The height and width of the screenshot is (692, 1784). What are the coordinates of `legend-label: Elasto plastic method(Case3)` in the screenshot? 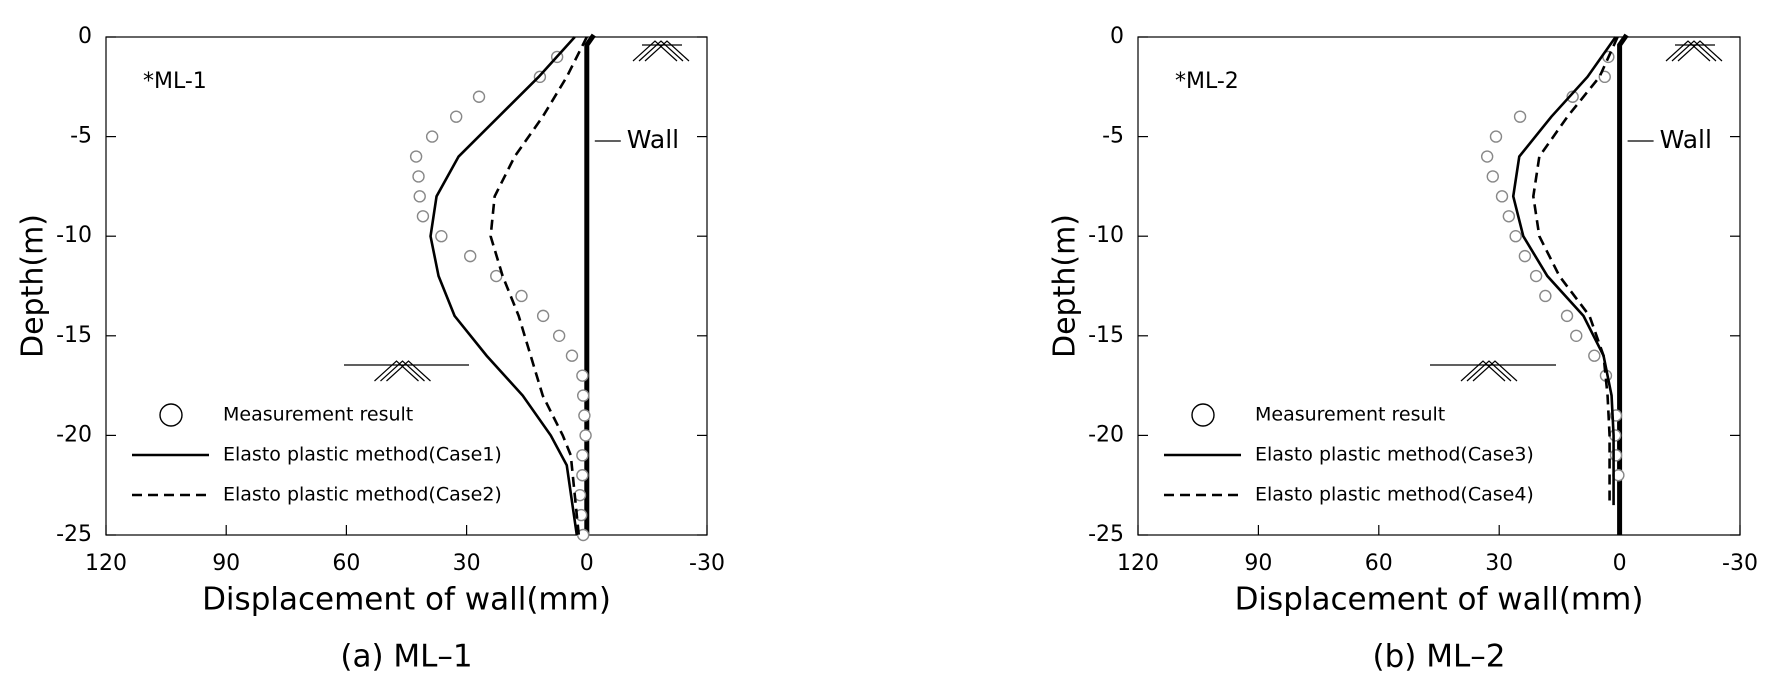 It's located at (1394, 455).